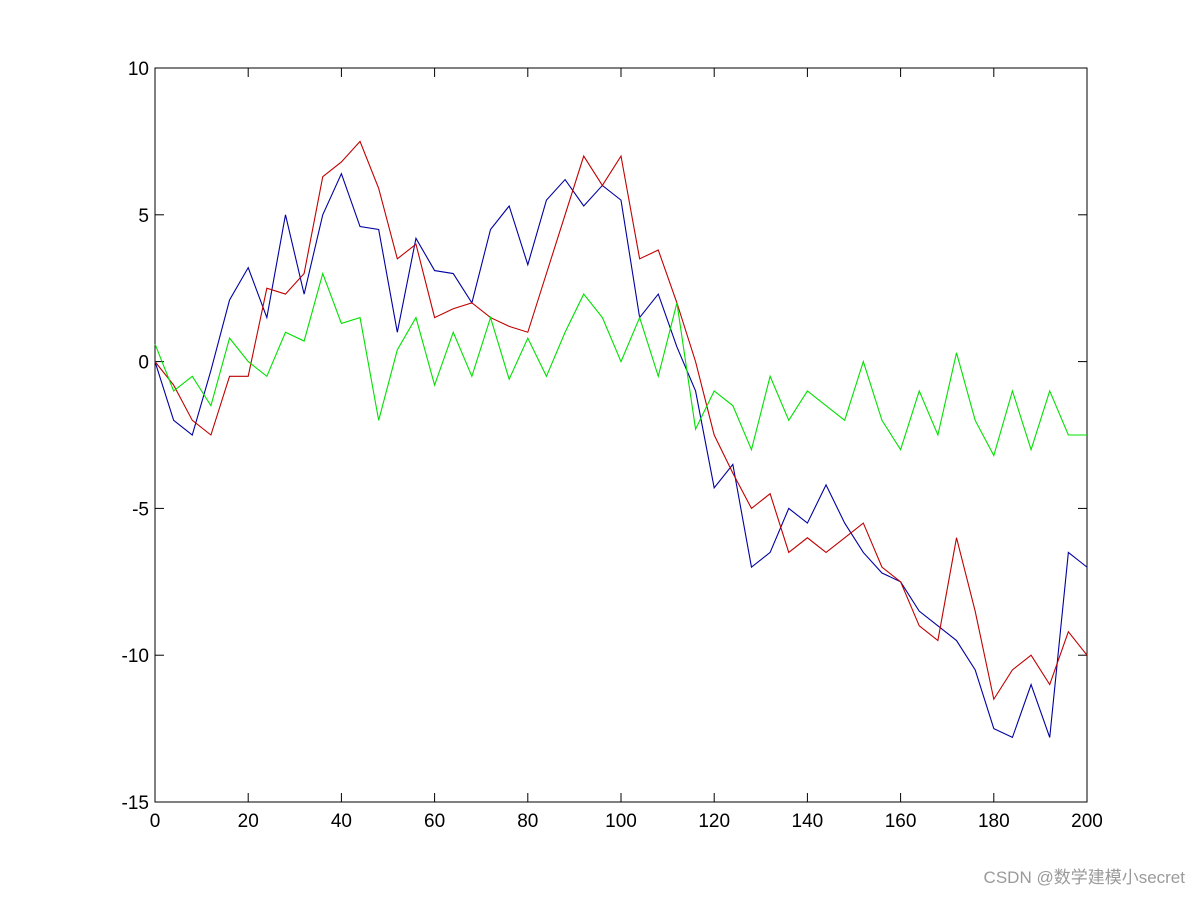  What do you see at coordinates (714, 821) in the screenshot?
I see `x-tick-label: 120` at bounding box center [714, 821].